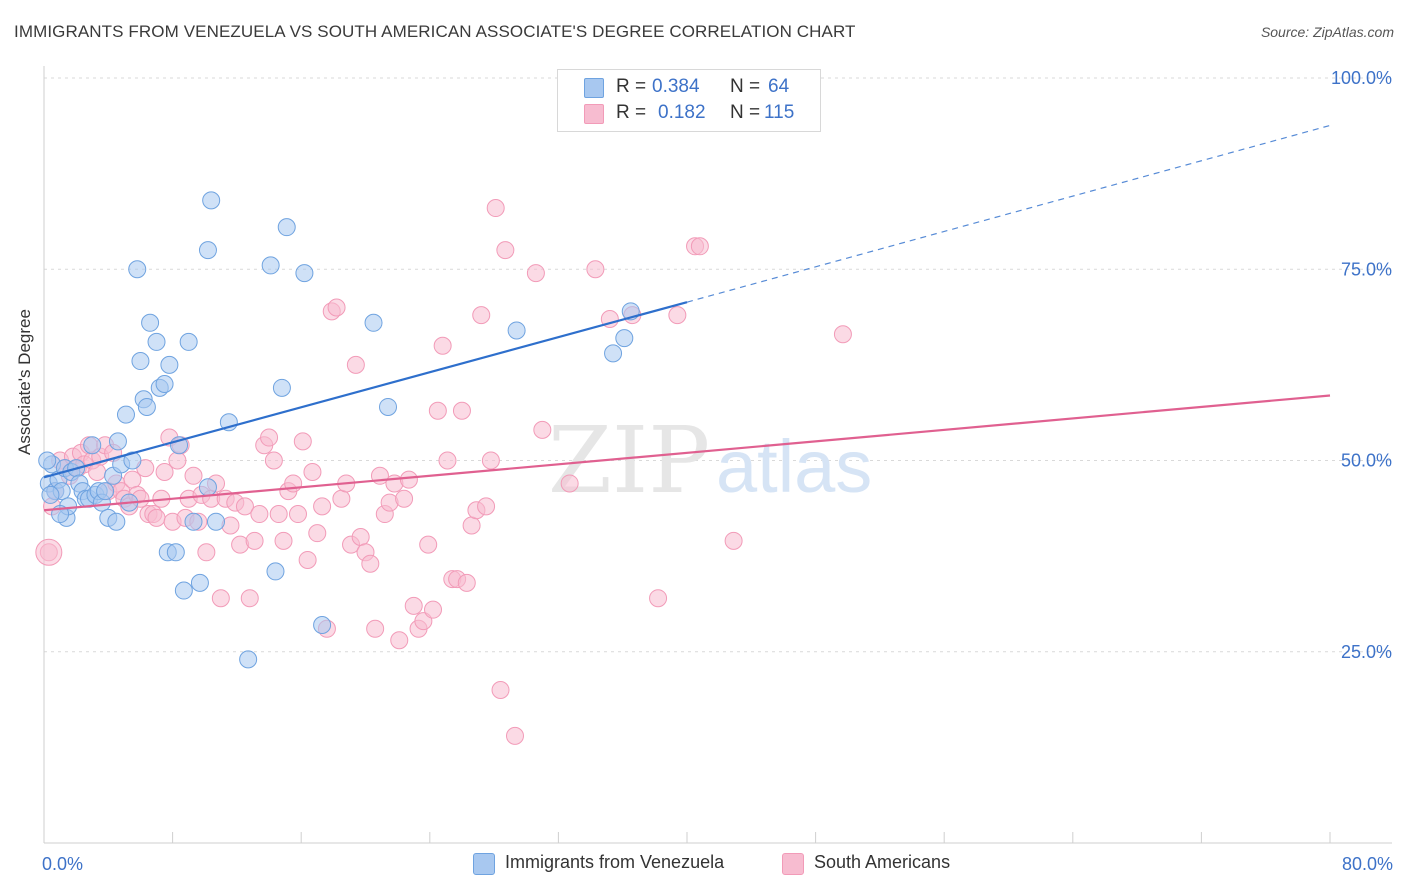 The width and height of the screenshot is (1406, 892). Describe the element at coordinates (1361, 78) in the screenshot. I see `y-tick-label: 100.0%` at that location.